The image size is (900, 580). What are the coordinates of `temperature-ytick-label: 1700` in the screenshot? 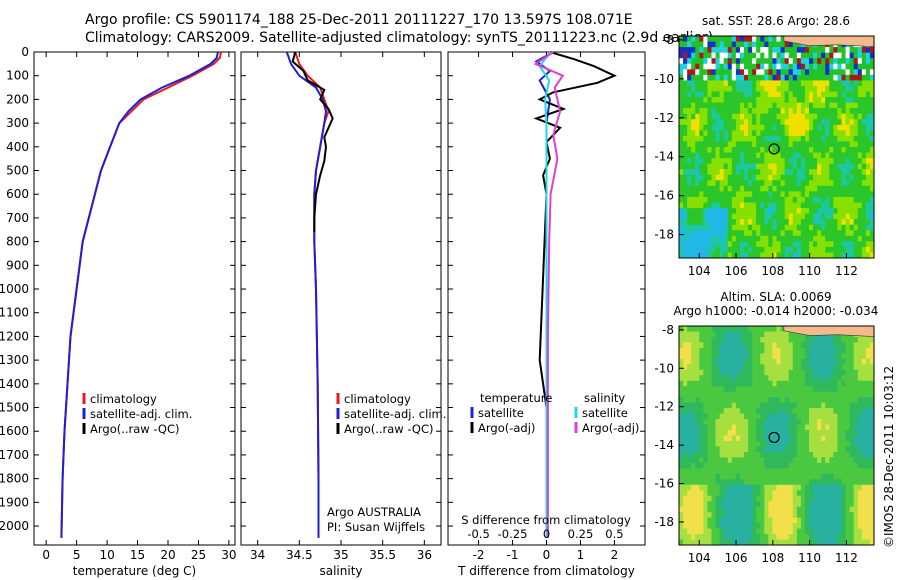 It's located at (14, 455).